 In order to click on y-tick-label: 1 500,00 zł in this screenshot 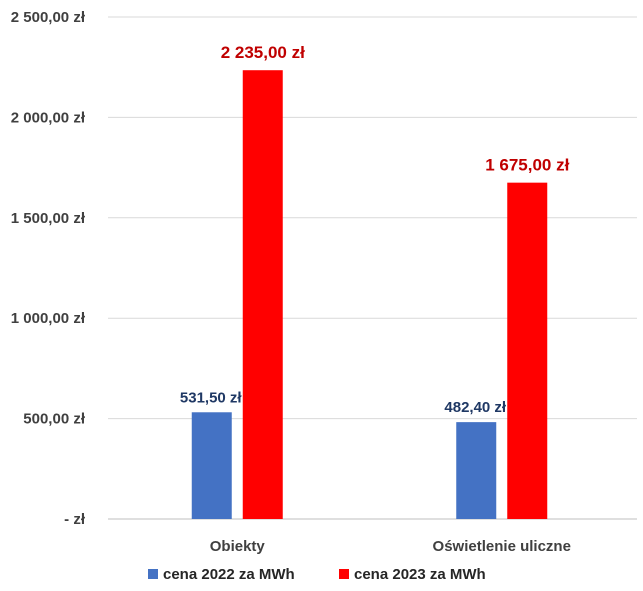, I will do `click(48, 218)`.